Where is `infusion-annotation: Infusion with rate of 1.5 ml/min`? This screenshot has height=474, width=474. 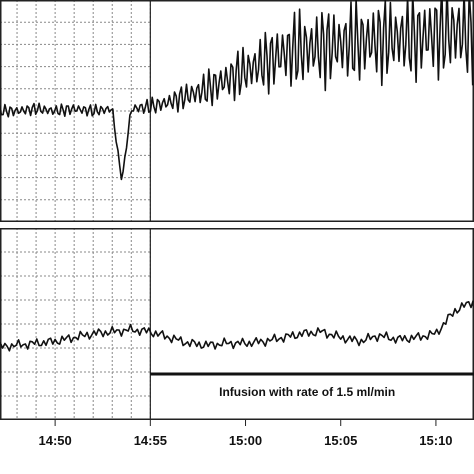 infusion-annotation: Infusion with rate of 1.5 ml/min is located at coordinates (312, 385).